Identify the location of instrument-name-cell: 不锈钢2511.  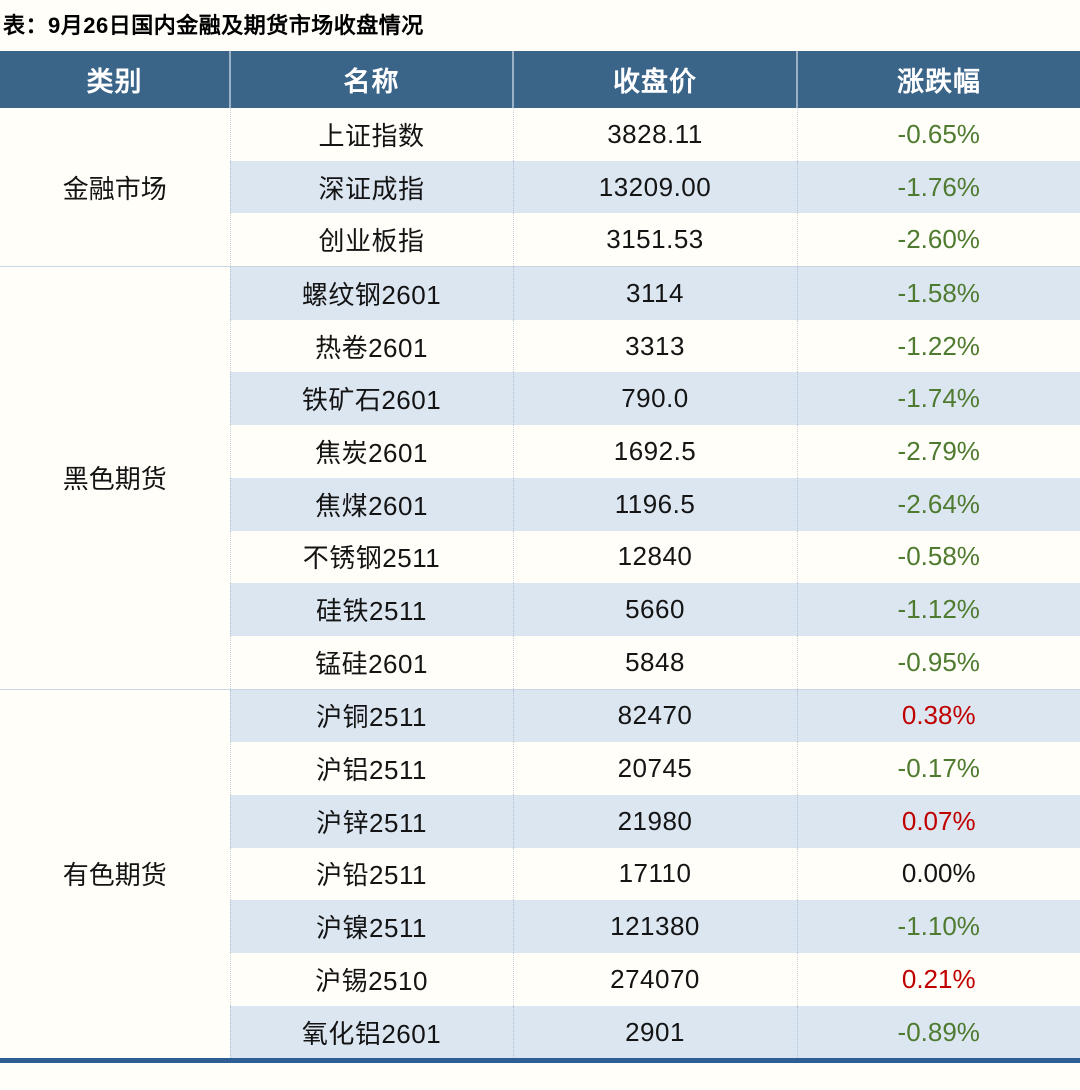
(371, 557).